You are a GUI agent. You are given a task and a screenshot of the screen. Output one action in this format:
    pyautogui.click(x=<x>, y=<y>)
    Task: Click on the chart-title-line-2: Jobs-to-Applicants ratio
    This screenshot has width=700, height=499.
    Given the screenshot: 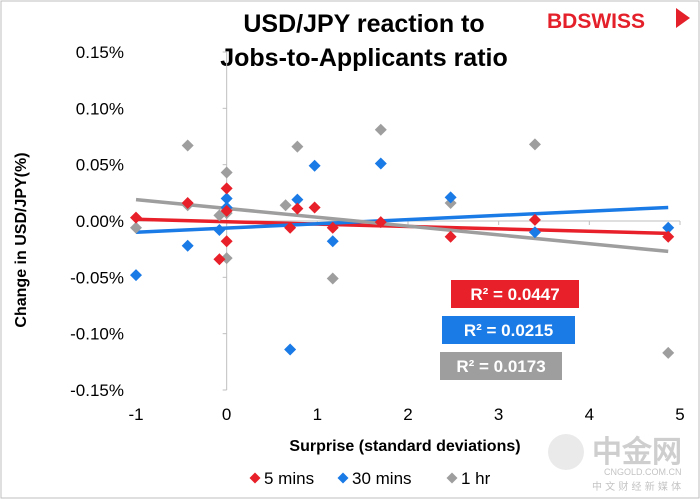 What is the action you would take?
    pyautogui.click(x=364, y=58)
    